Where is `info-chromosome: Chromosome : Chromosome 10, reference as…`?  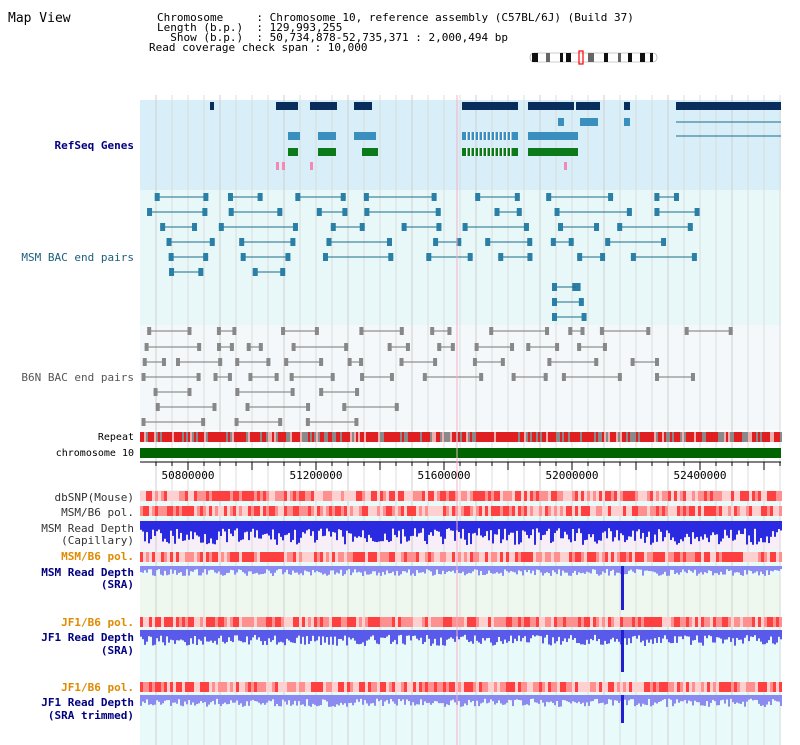
info-chromosome: Chromosome : Chromosome 10, reference as… is located at coordinates (395, 17).